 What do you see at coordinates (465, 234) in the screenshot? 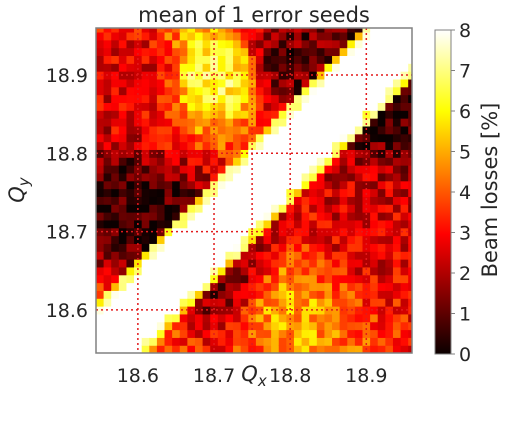
I see `colorbar-tick-label: 3` at bounding box center [465, 234].